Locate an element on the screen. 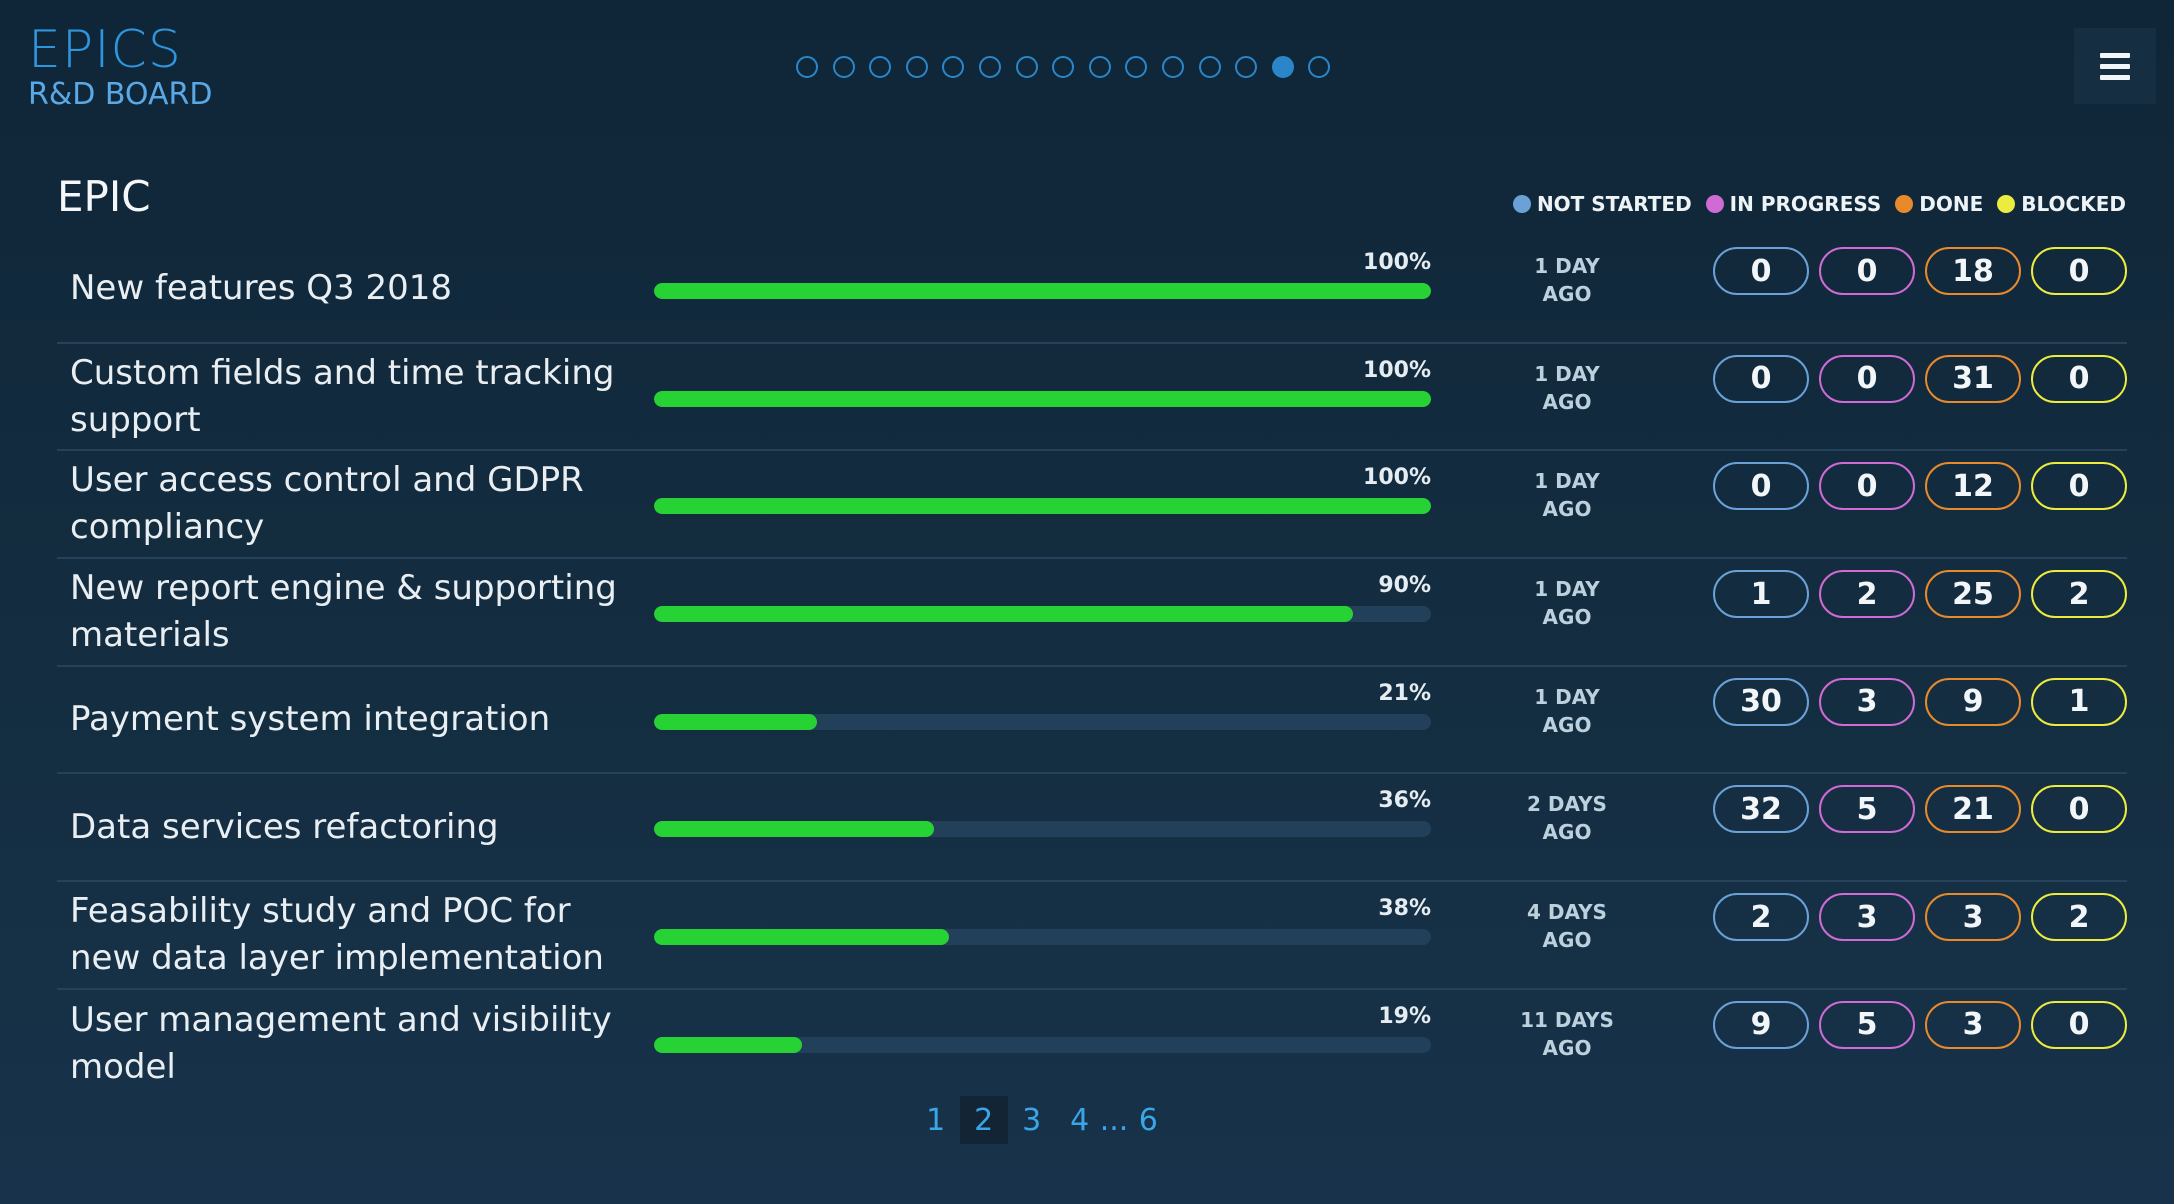 Image resolution: width=2174 pixels, height=1204 pixels. page-link-last: 6 is located at coordinates (1148, 1120).